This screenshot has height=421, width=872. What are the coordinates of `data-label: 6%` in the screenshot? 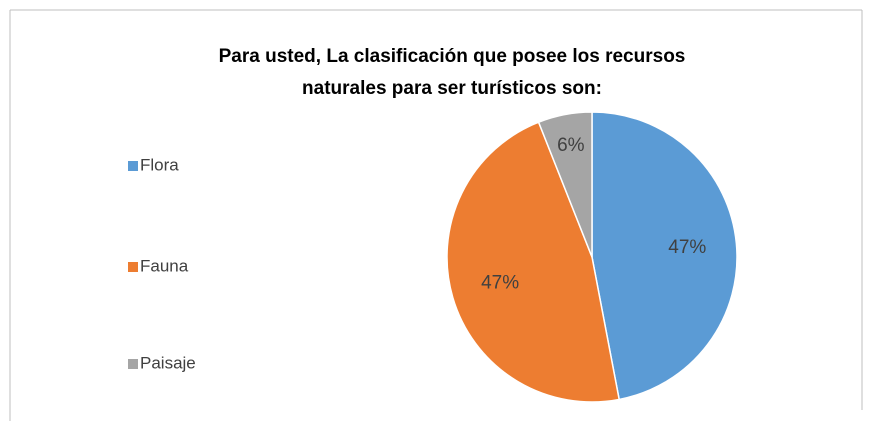 It's located at (571, 145).